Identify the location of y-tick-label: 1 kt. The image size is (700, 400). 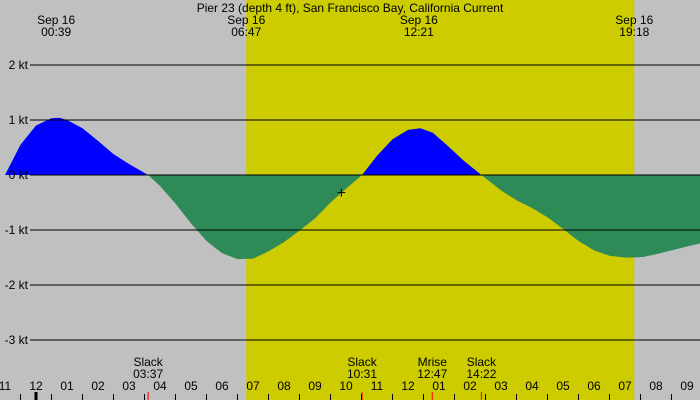
(19, 120).